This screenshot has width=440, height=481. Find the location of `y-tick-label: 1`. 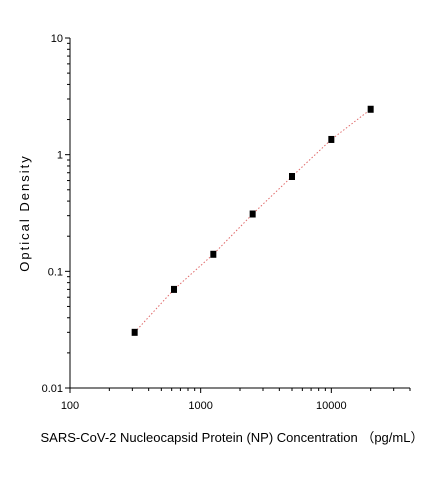

y-tick-label: 1 is located at coordinates (60, 156).